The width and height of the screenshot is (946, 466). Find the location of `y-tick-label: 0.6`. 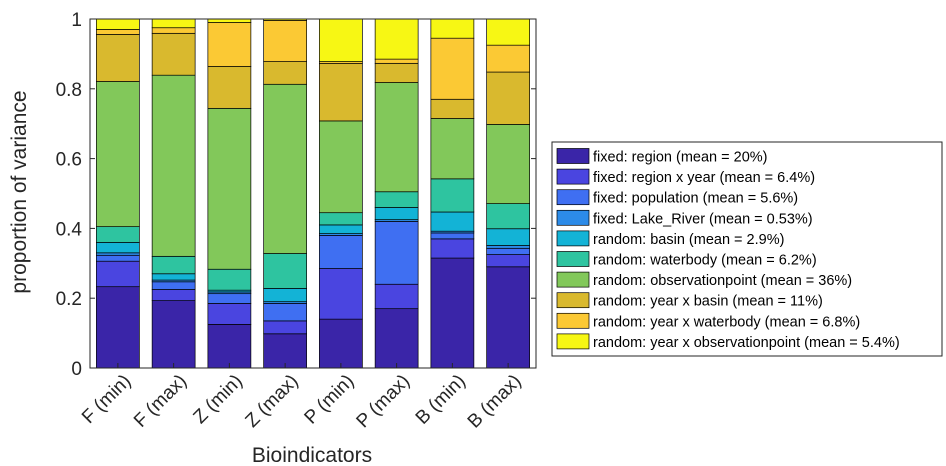

y-tick-label: 0.6 is located at coordinates (69, 160).